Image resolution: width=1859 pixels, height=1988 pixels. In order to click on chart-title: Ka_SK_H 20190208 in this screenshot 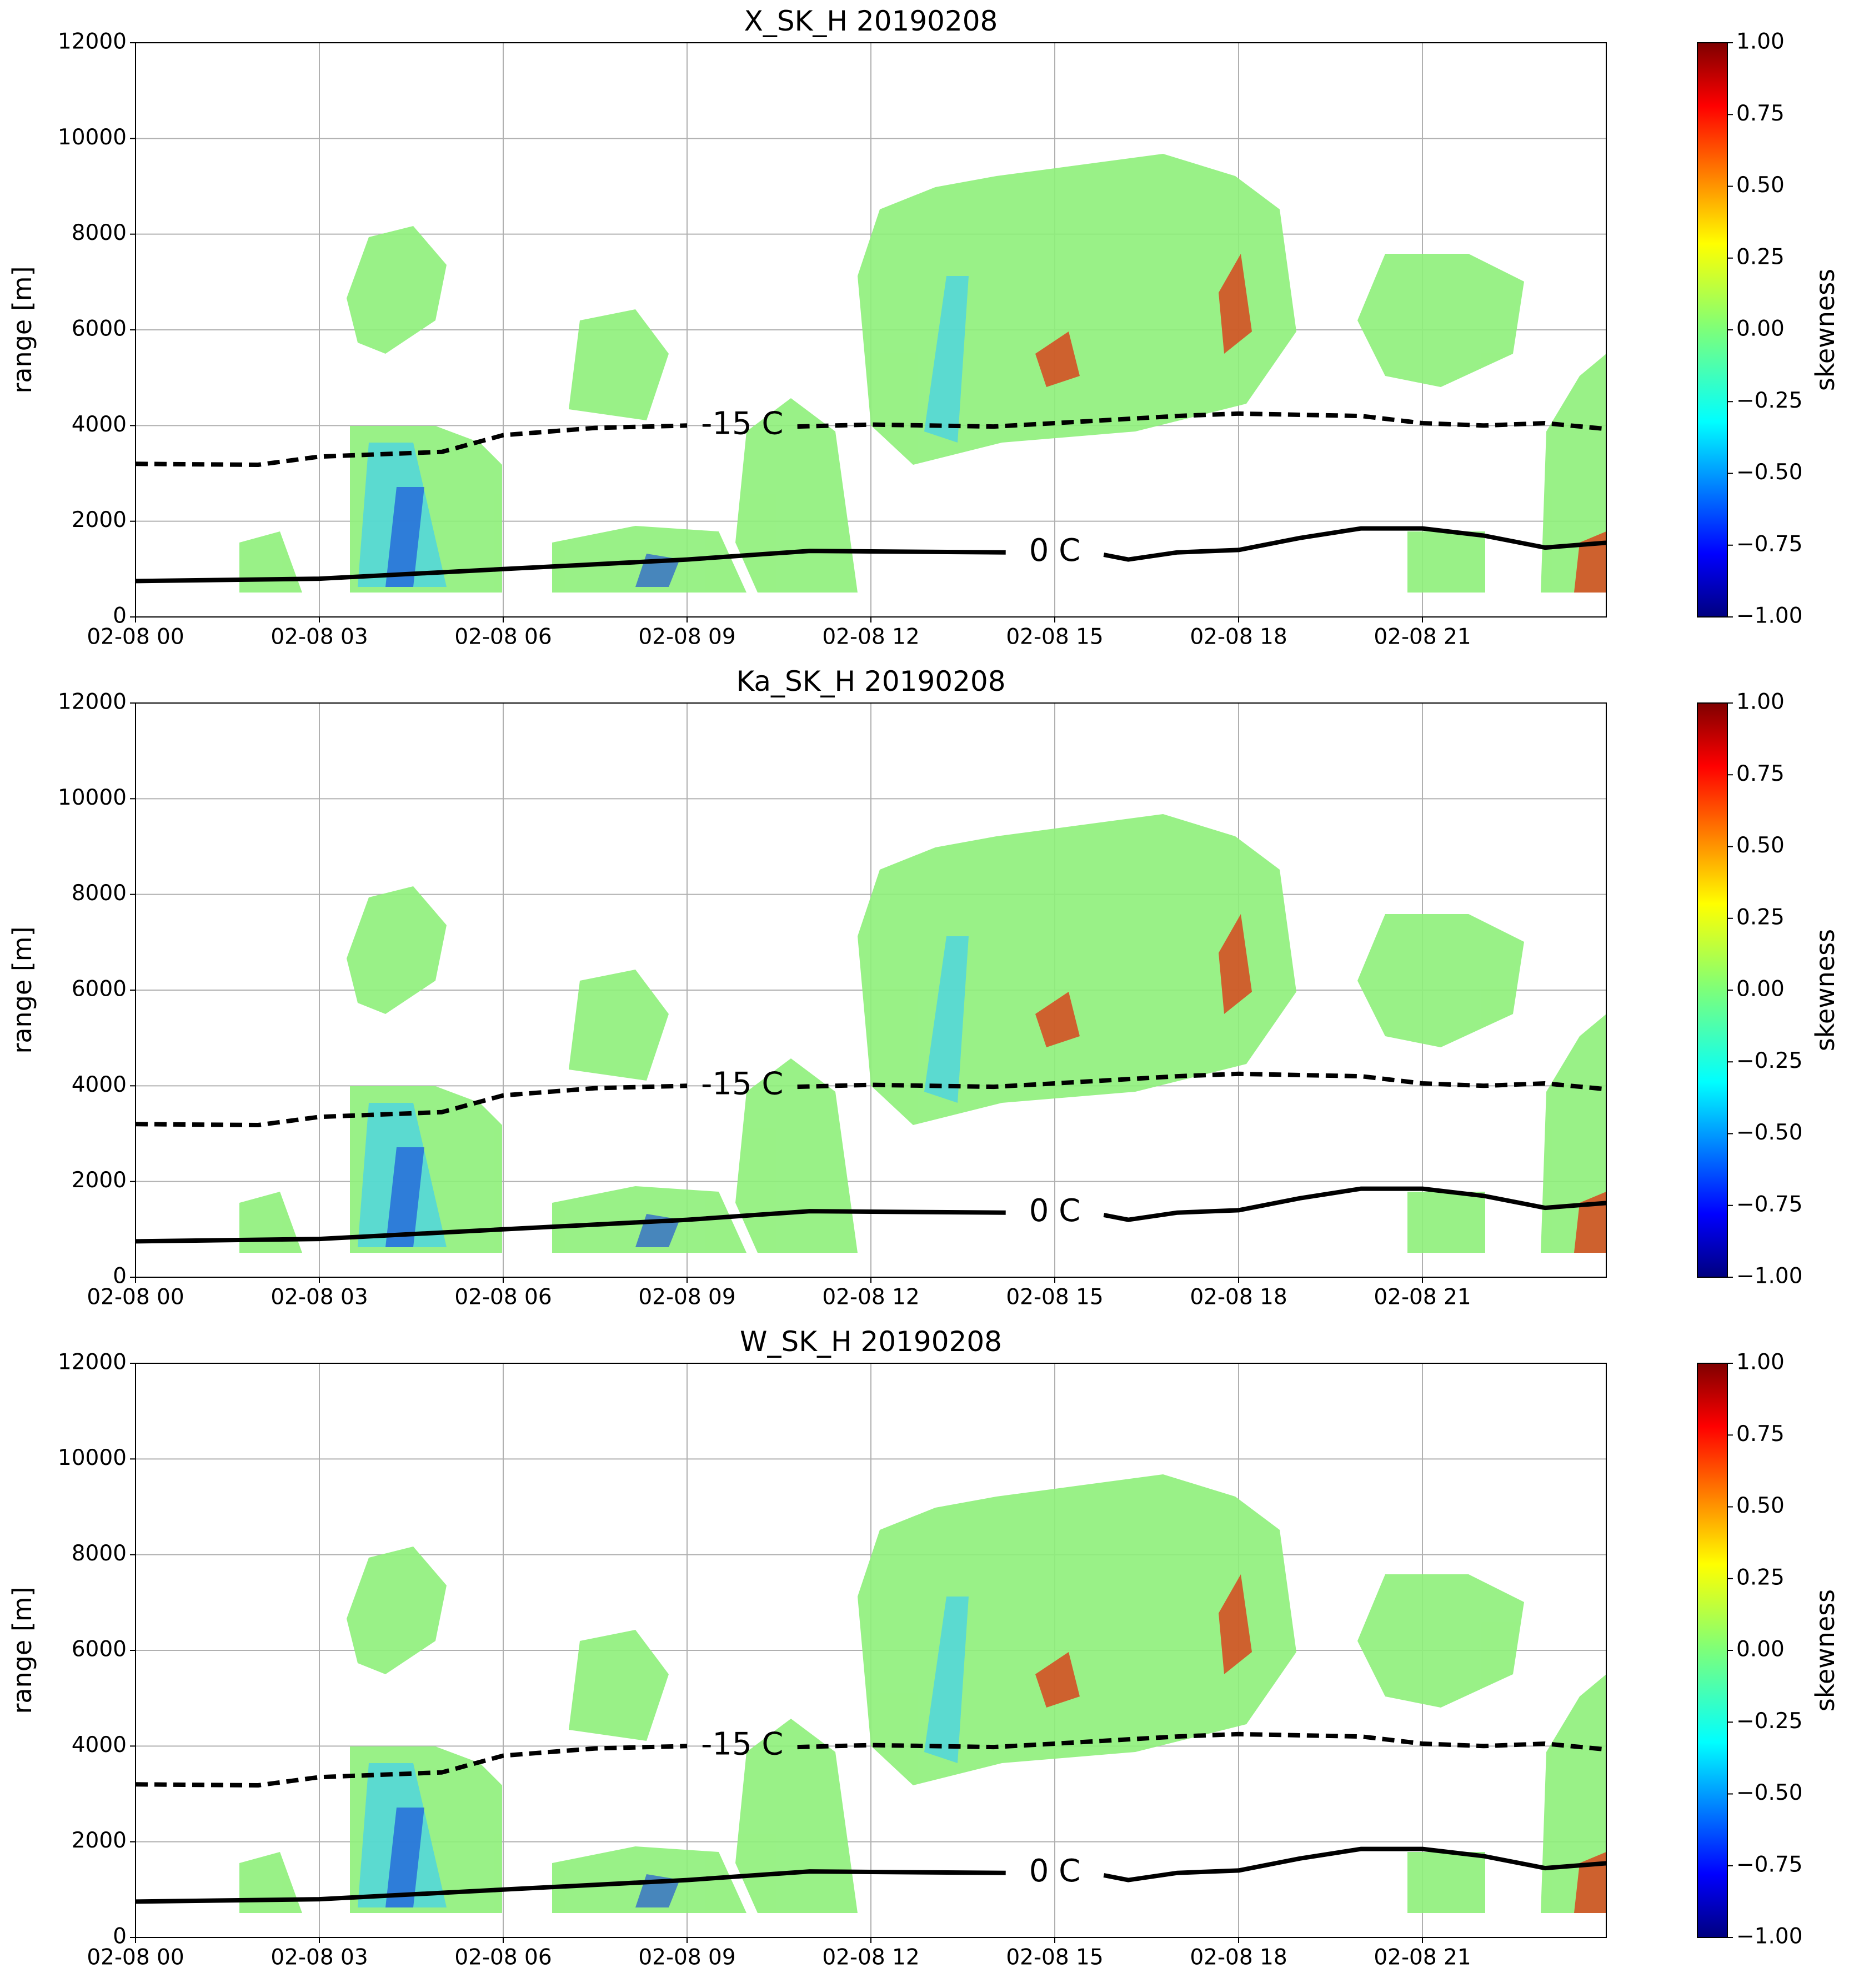, I will do `click(871, 681)`.